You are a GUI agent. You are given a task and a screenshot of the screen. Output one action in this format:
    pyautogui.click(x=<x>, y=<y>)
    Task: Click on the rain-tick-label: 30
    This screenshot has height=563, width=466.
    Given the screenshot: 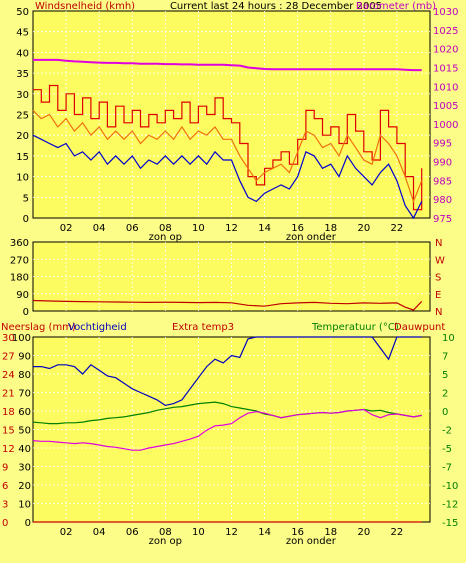 What is the action you would take?
    pyautogui.click(x=8, y=338)
    